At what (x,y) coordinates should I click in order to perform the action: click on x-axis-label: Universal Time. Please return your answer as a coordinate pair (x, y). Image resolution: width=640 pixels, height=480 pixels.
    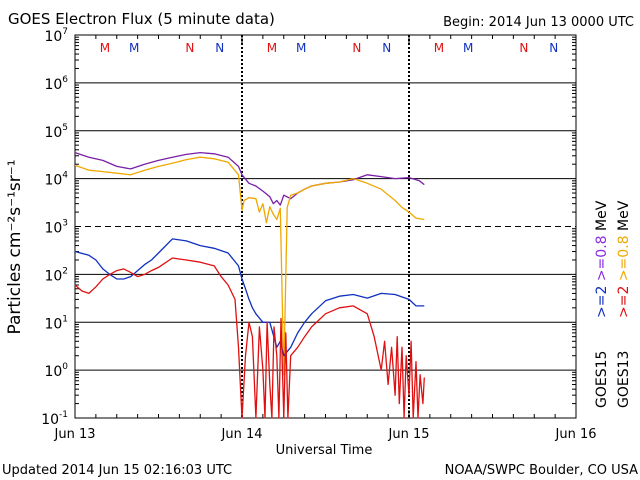
    Looking at the image, I should click on (324, 450).